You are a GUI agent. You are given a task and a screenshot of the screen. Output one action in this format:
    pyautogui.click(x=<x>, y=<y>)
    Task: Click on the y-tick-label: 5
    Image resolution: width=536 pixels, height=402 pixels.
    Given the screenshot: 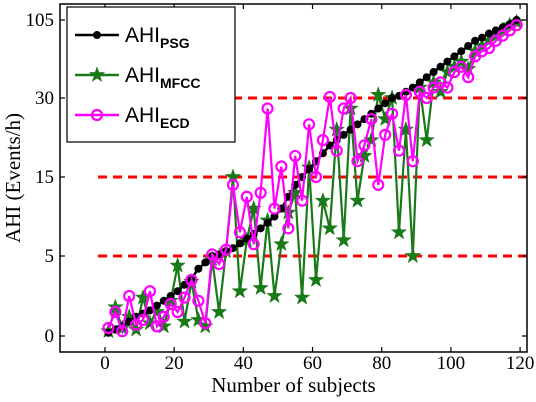 What is the action you would take?
    pyautogui.click(x=50, y=256)
    